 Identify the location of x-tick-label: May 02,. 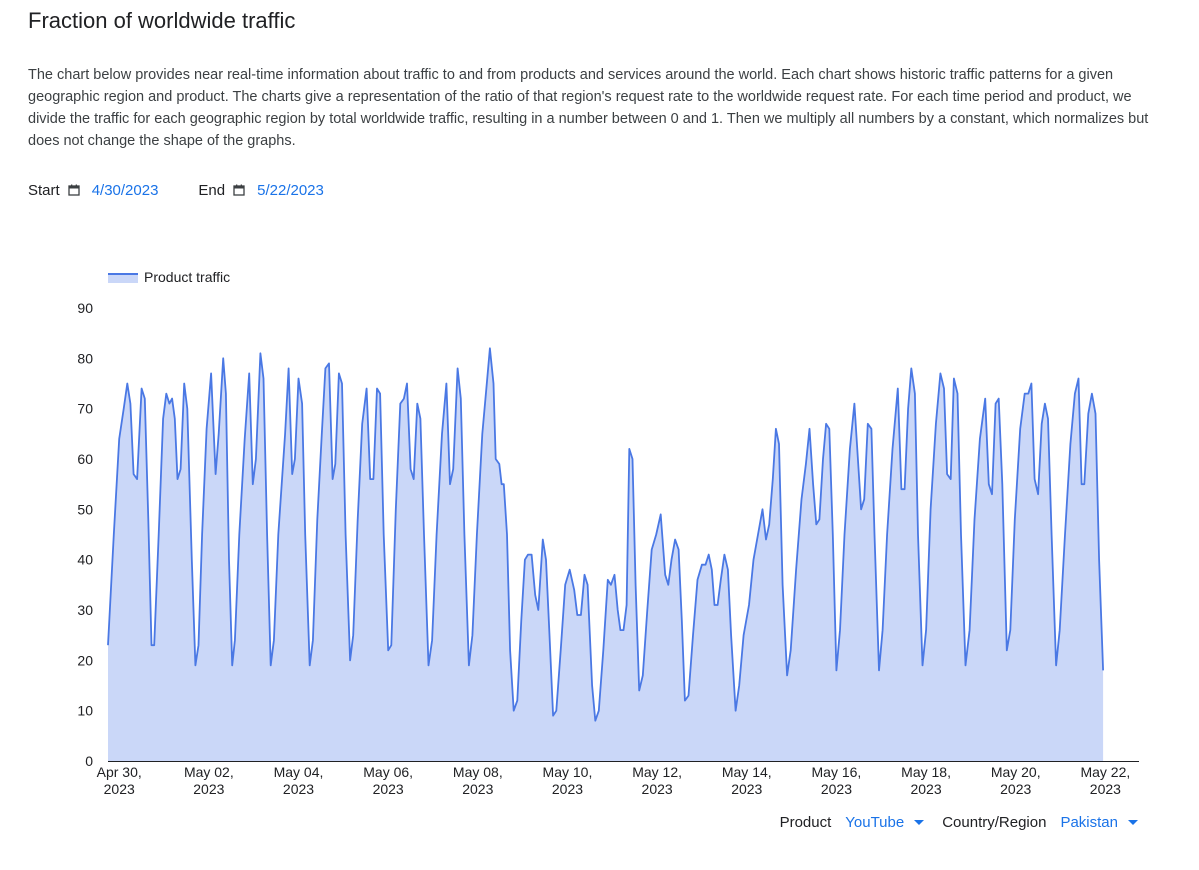
(209, 772).